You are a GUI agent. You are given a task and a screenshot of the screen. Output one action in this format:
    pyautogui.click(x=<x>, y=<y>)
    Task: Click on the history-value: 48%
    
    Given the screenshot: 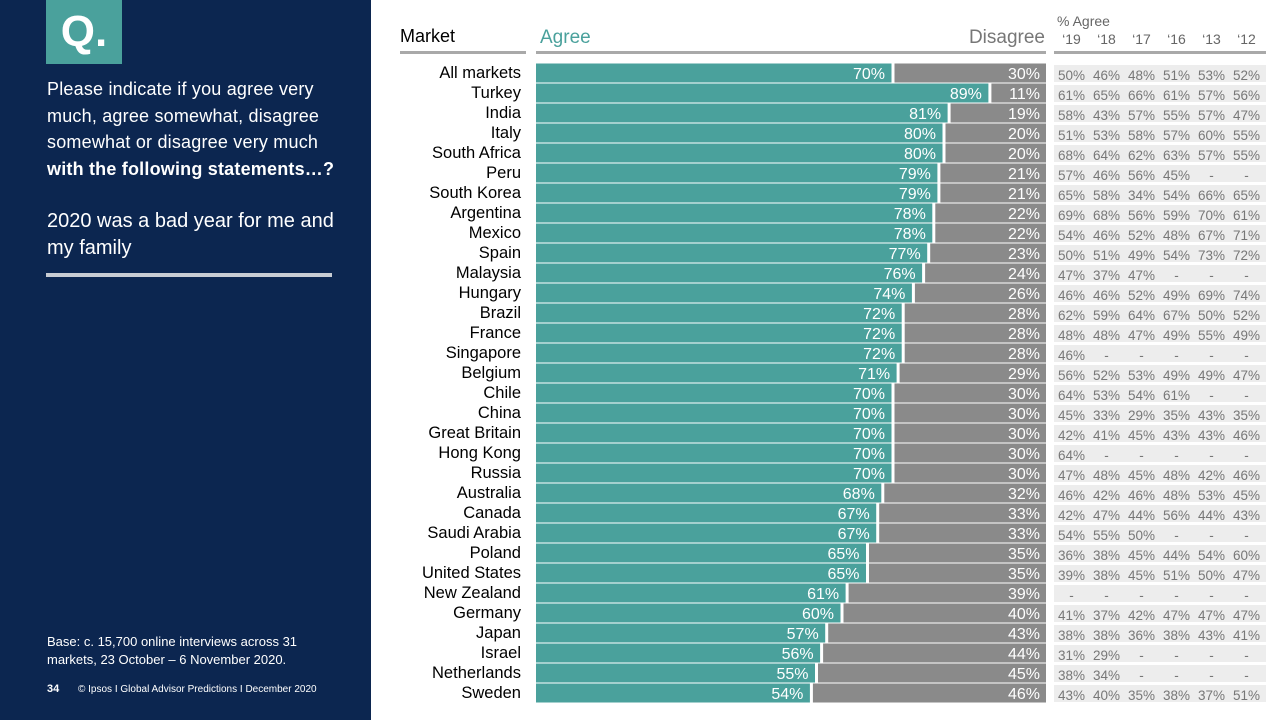 What is the action you would take?
    pyautogui.click(x=1176, y=495)
    